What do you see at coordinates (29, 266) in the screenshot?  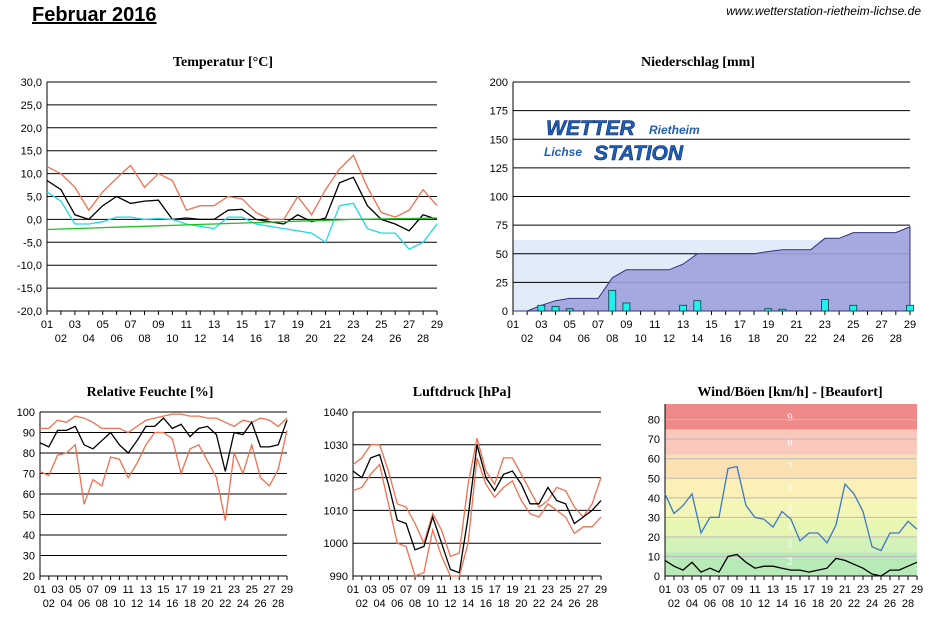 I see `y-tick-label: -10,0` at bounding box center [29, 266].